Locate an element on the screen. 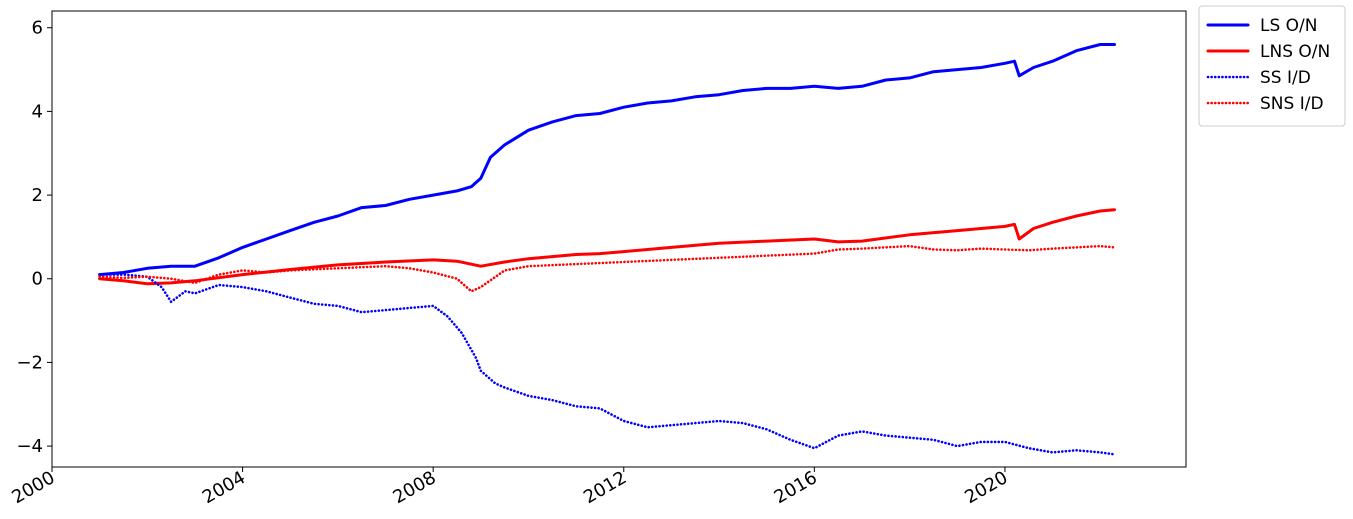 This screenshot has width=1353, height=519. legend-label-2: SS I/D is located at coordinates (1285, 78).